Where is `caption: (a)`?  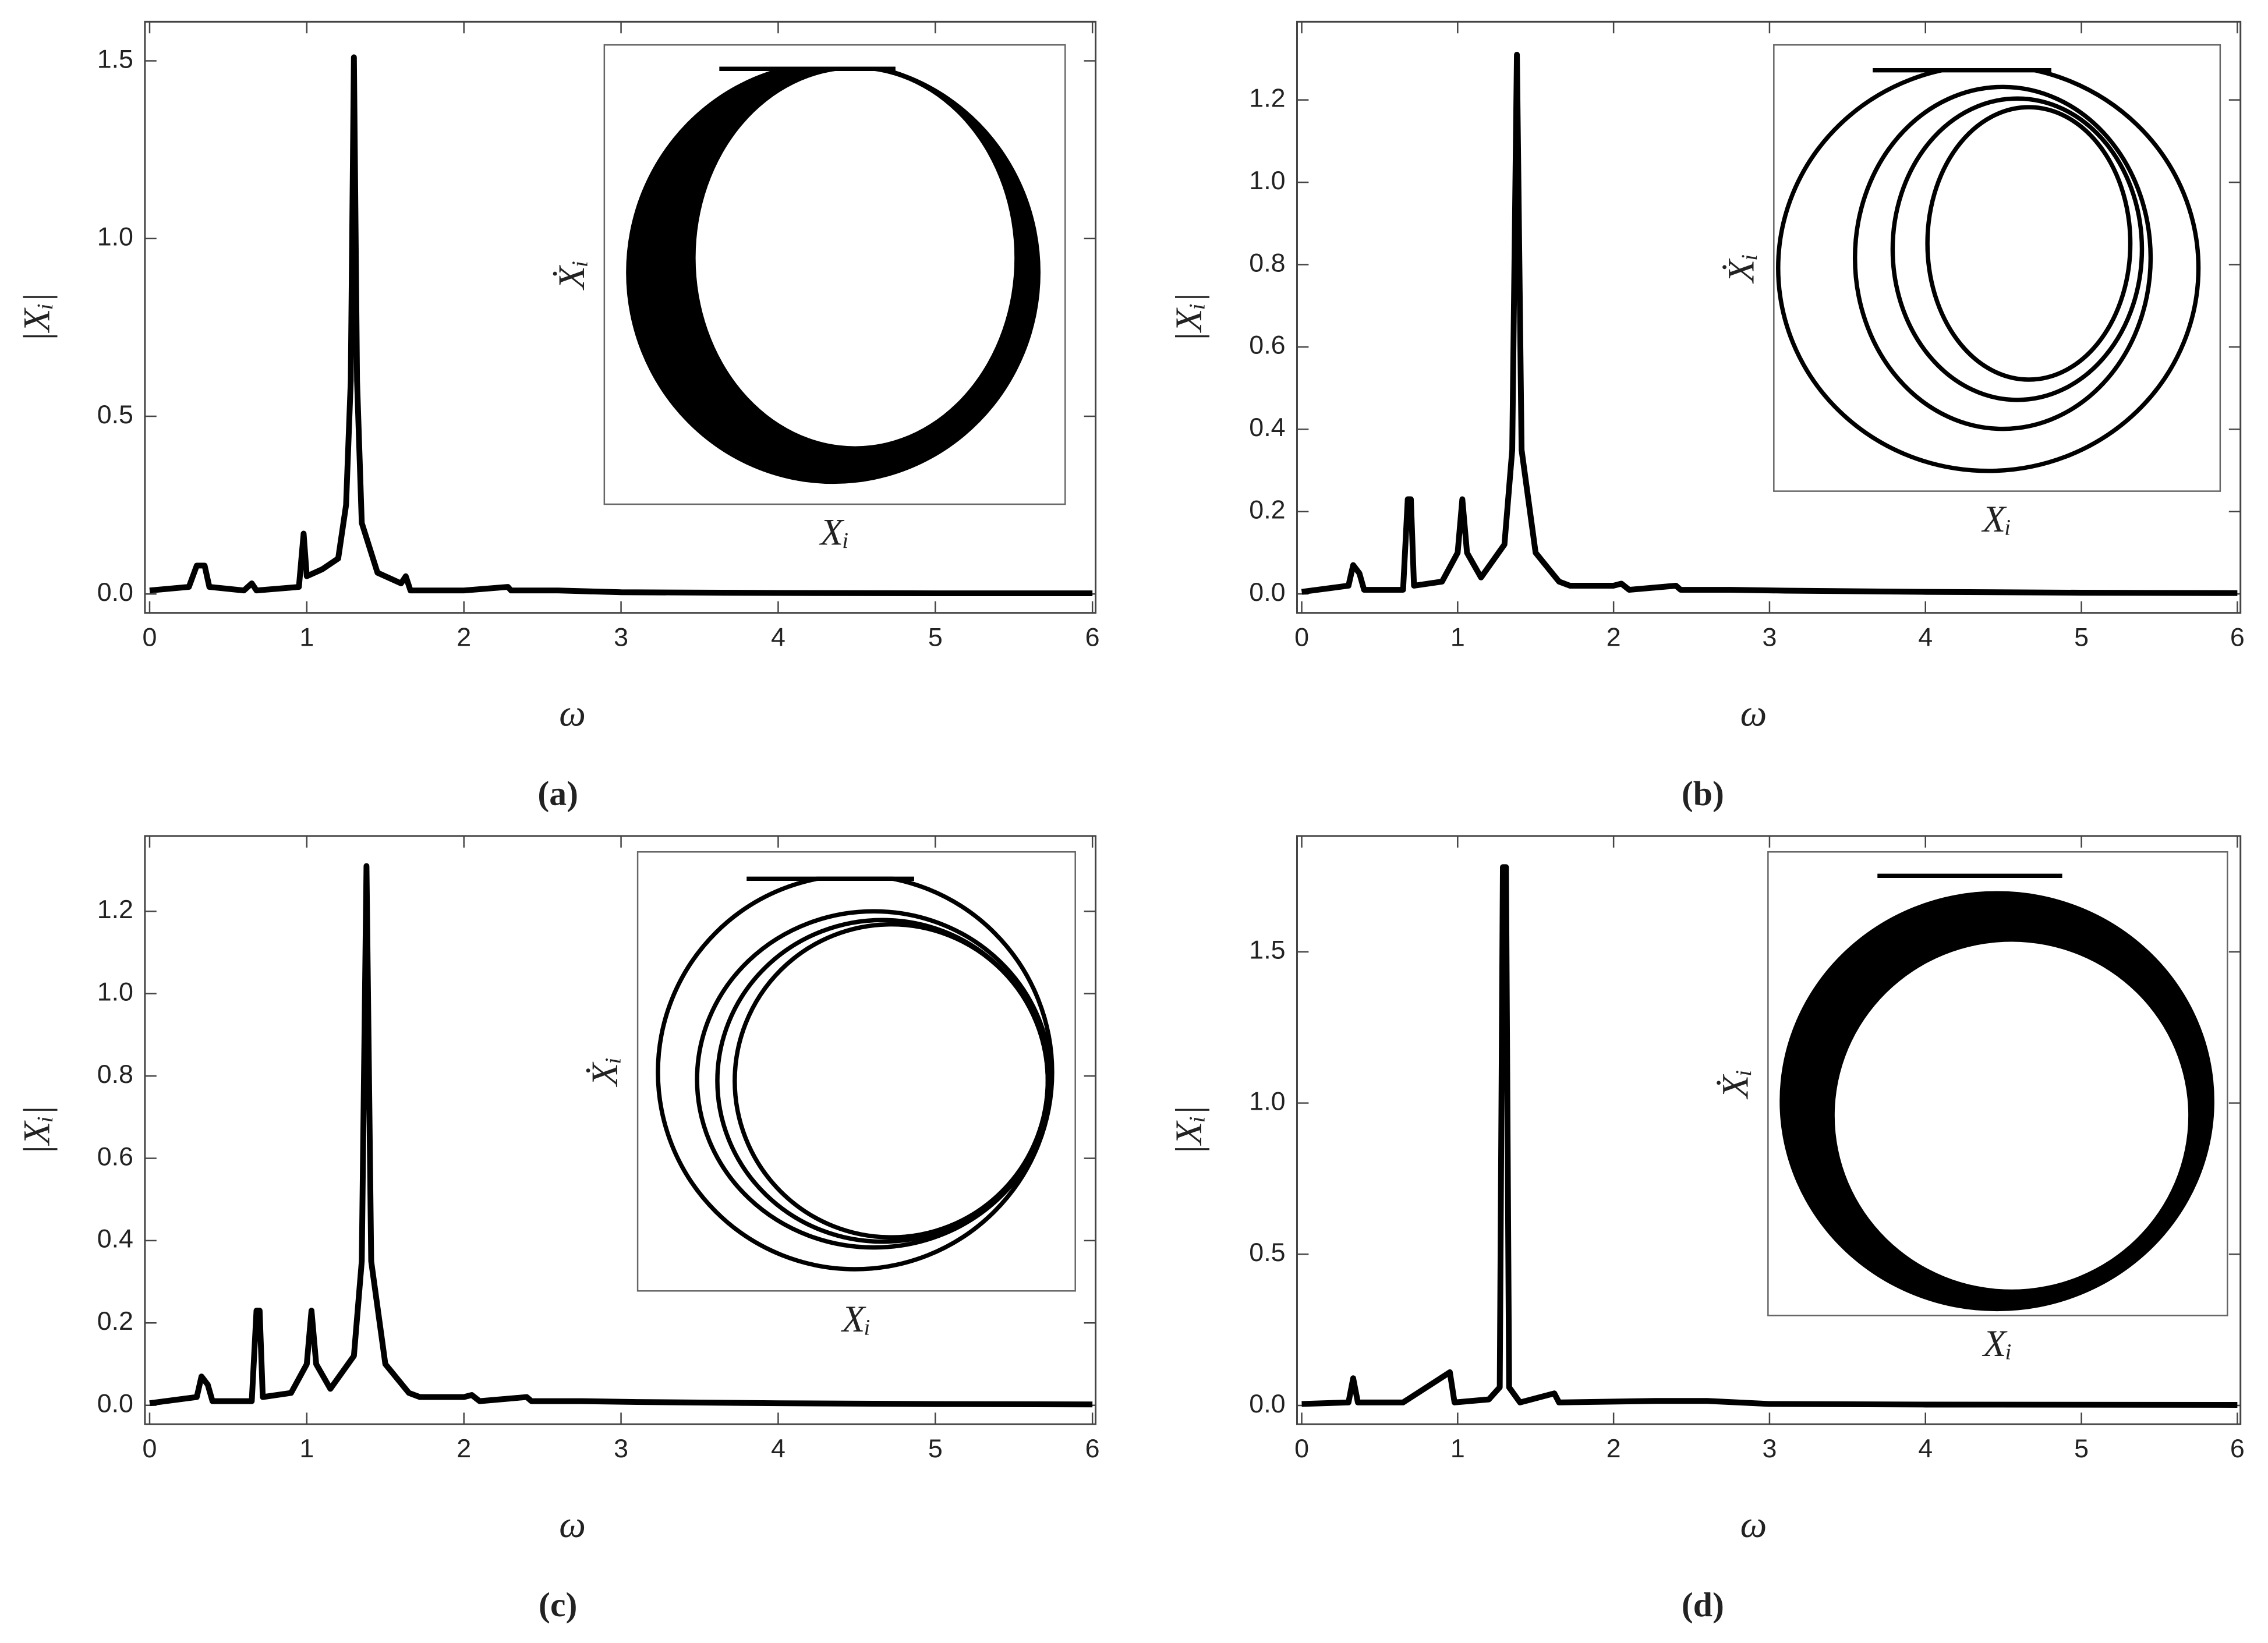
caption: (a) is located at coordinates (557, 793).